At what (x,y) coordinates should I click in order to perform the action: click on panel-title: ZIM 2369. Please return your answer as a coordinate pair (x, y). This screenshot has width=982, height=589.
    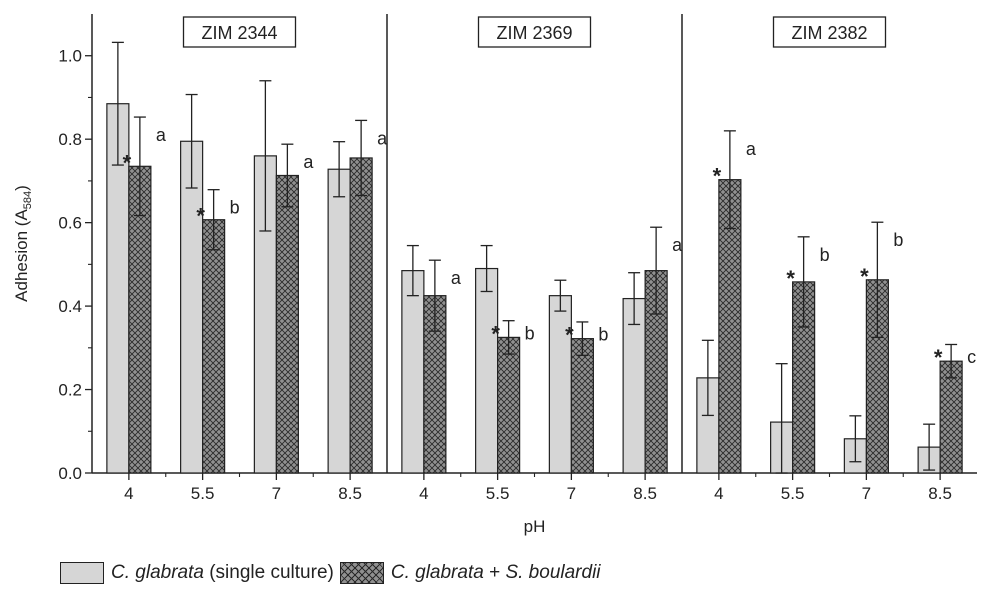
    Looking at the image, I should click on (534, 33).